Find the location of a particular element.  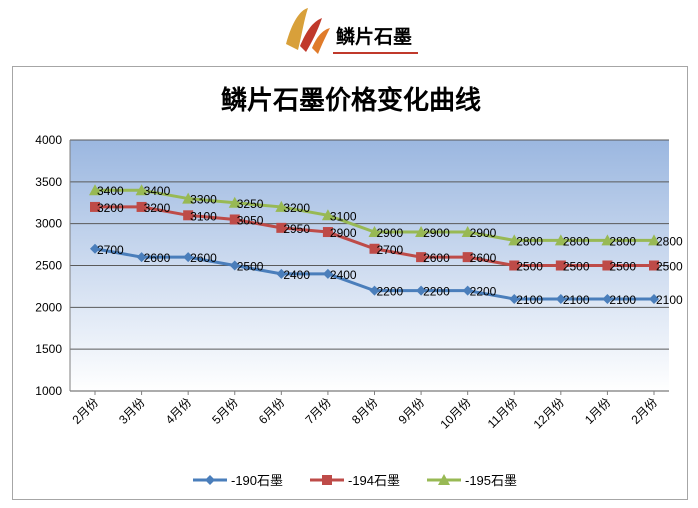

x-tick-label: 11月份 is located at coordinates (503, 413).